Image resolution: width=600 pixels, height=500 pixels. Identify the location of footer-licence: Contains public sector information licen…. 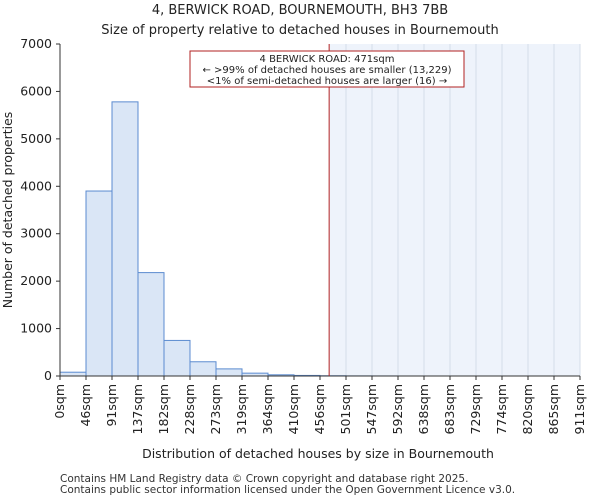
(288, 490).